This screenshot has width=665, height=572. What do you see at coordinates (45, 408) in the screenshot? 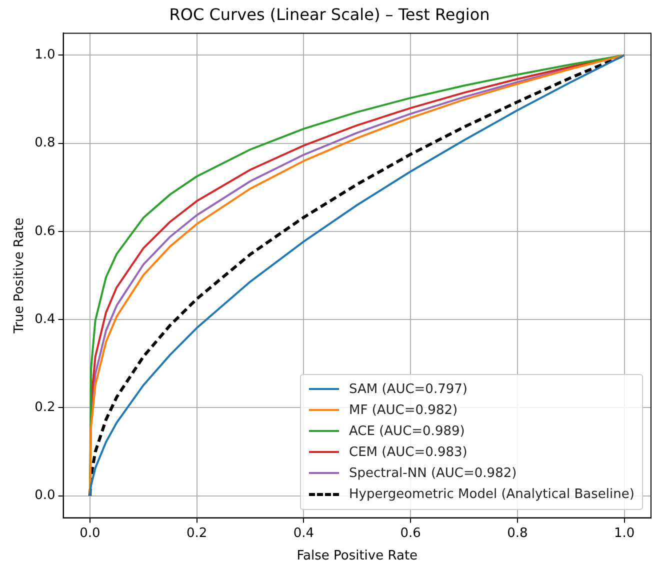
I see `y-tick-label: 0.2` at bounding box center [45, 408].